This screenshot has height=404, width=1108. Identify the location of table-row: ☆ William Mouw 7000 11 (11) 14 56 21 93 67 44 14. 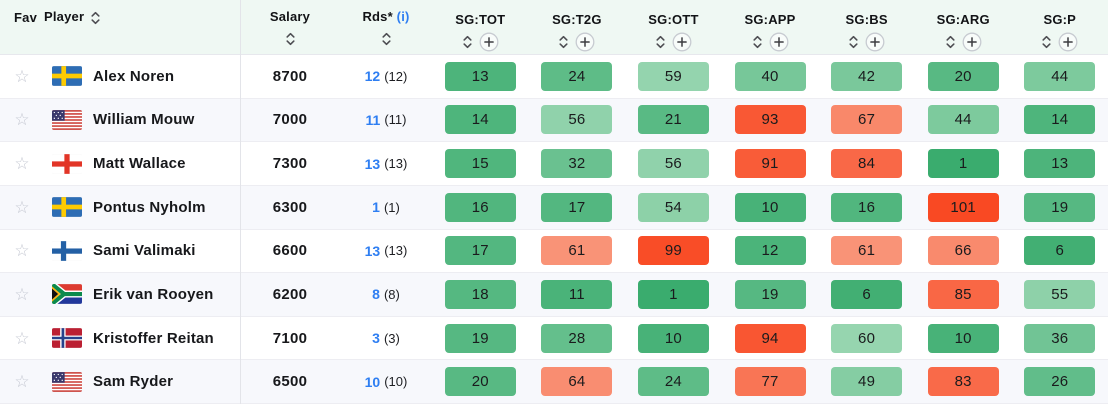
(554, 120).